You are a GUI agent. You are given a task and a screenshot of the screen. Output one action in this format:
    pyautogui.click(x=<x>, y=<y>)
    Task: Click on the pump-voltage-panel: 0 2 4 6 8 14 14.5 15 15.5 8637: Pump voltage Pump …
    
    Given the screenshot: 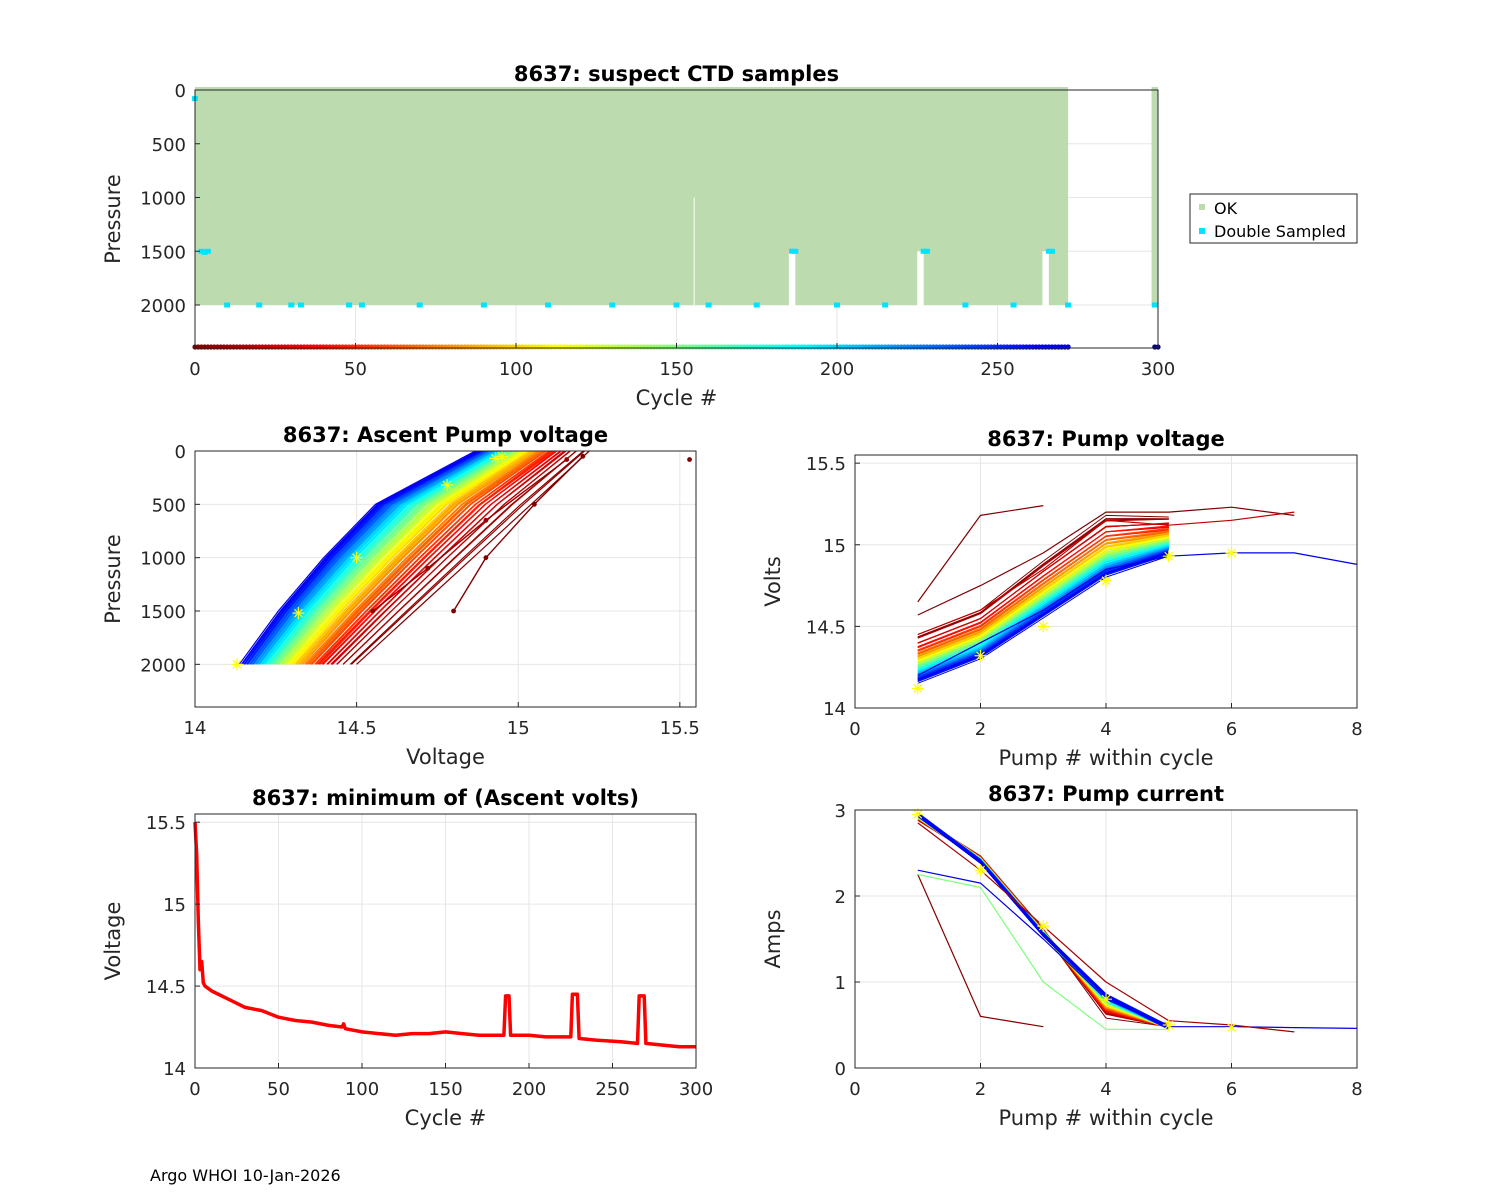 What is the action you would take?
    pyautogui.click(x=1062, y=598)
    